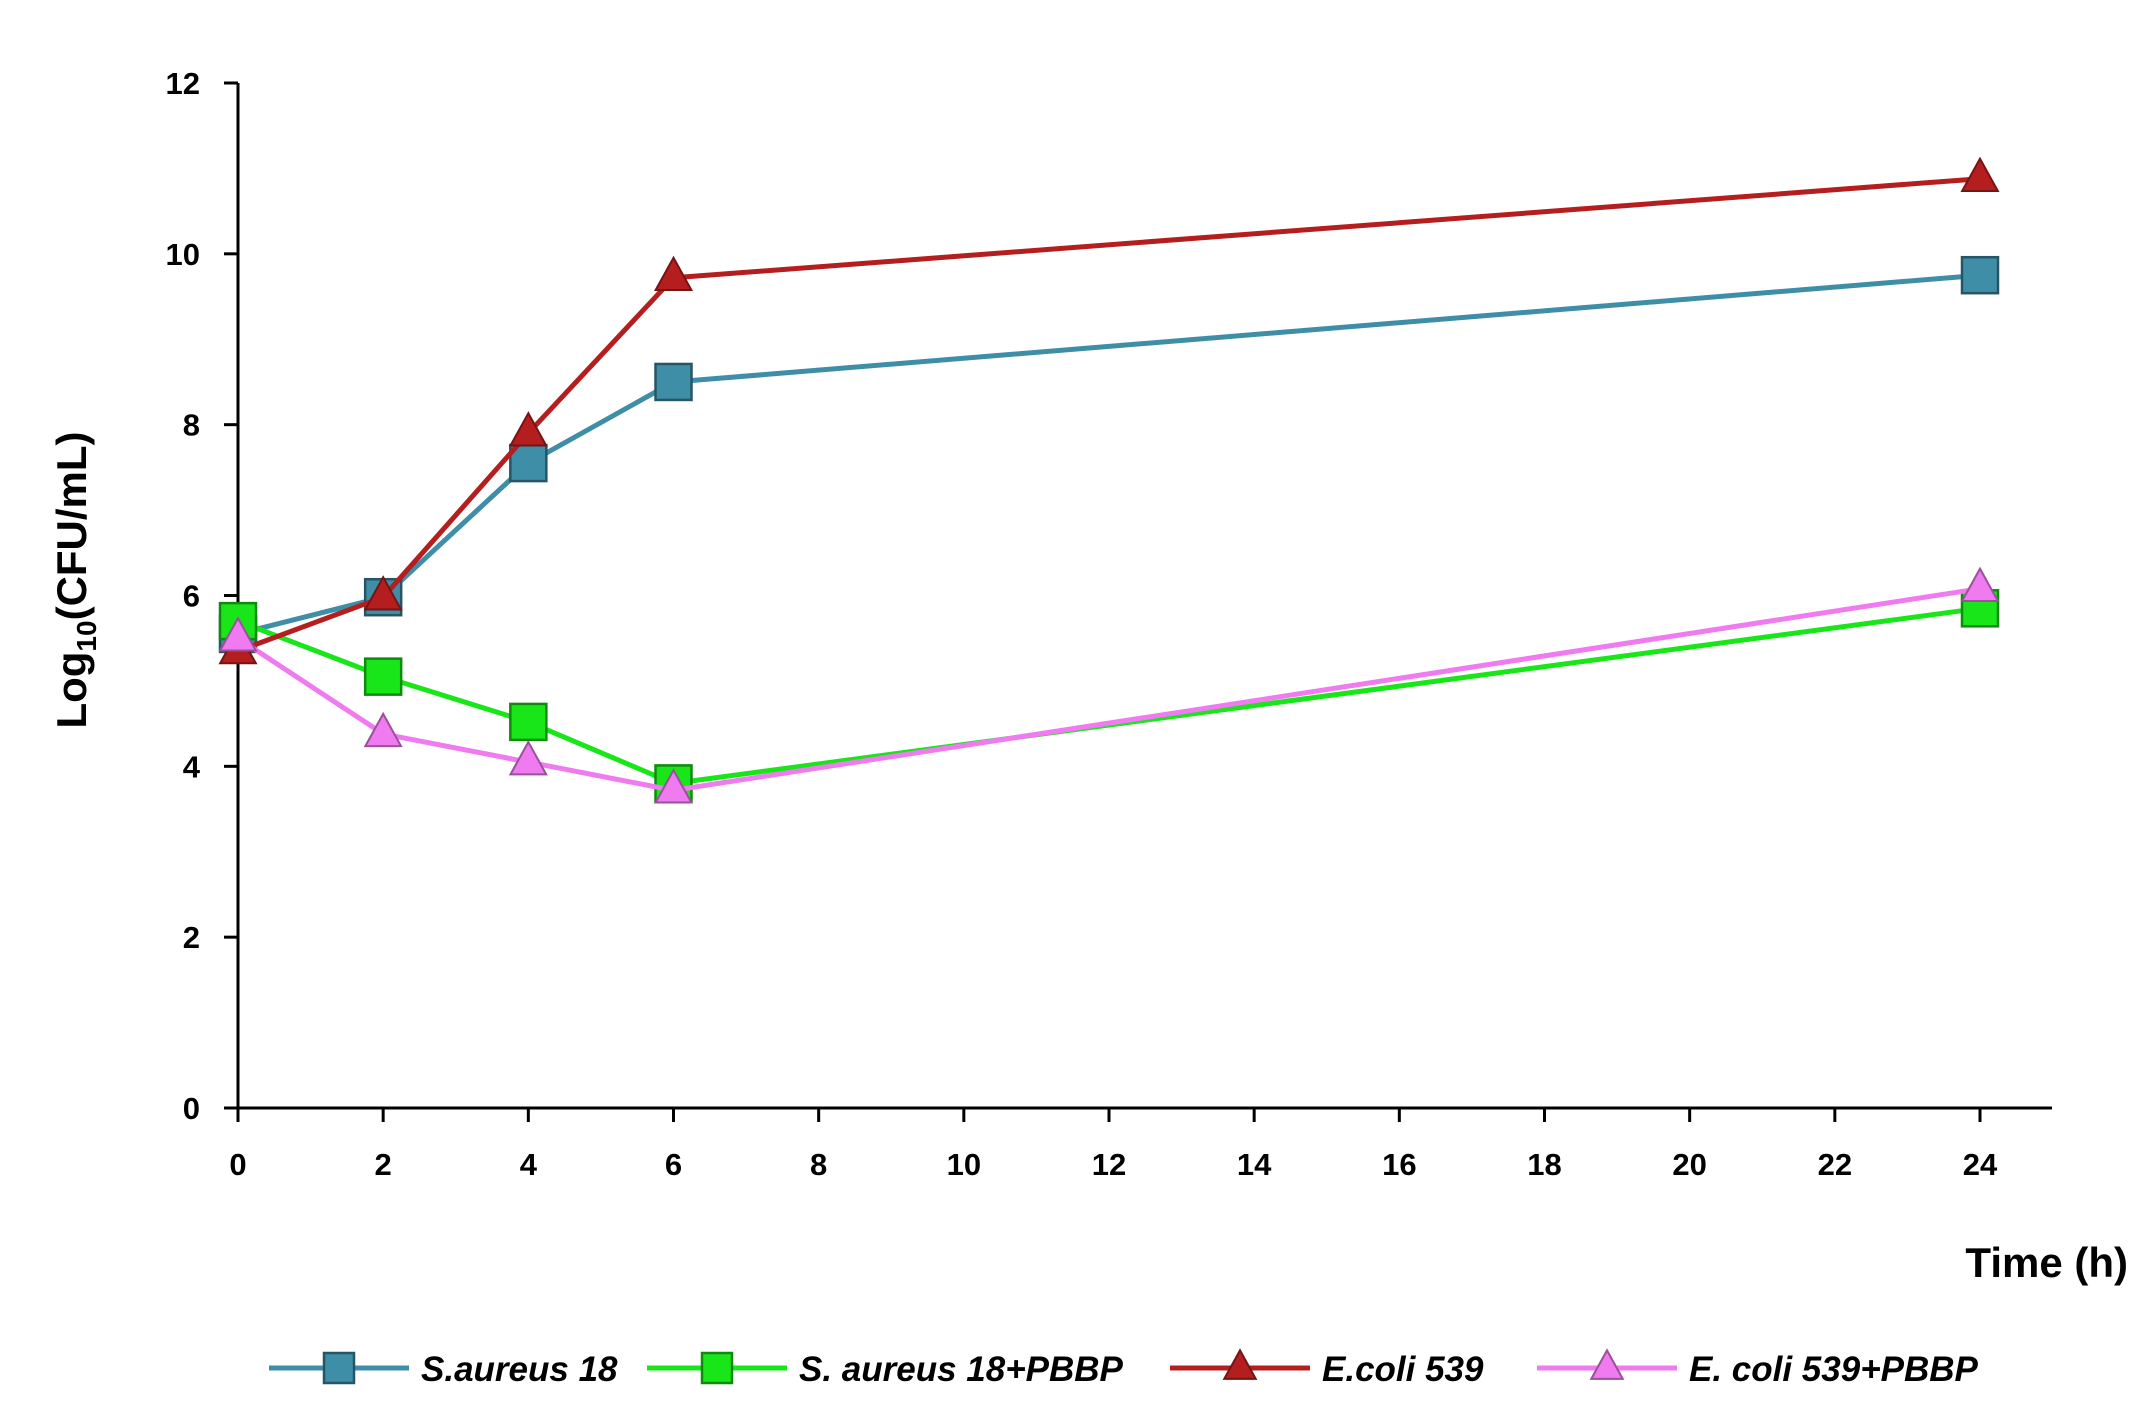 The width and height of the screenshot is (2145, 1418). What do you see at coordinates (191, 1108) in the screenshot?
I see `y-tick-label: 0` at bounding box center [191, 1108].